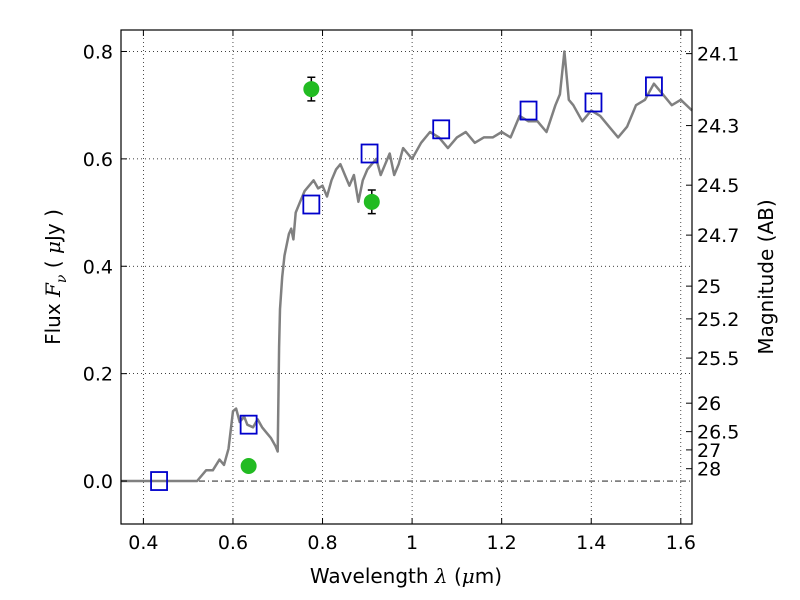  I want to click on magnitude-tick-label: 25, so click(709, 287).